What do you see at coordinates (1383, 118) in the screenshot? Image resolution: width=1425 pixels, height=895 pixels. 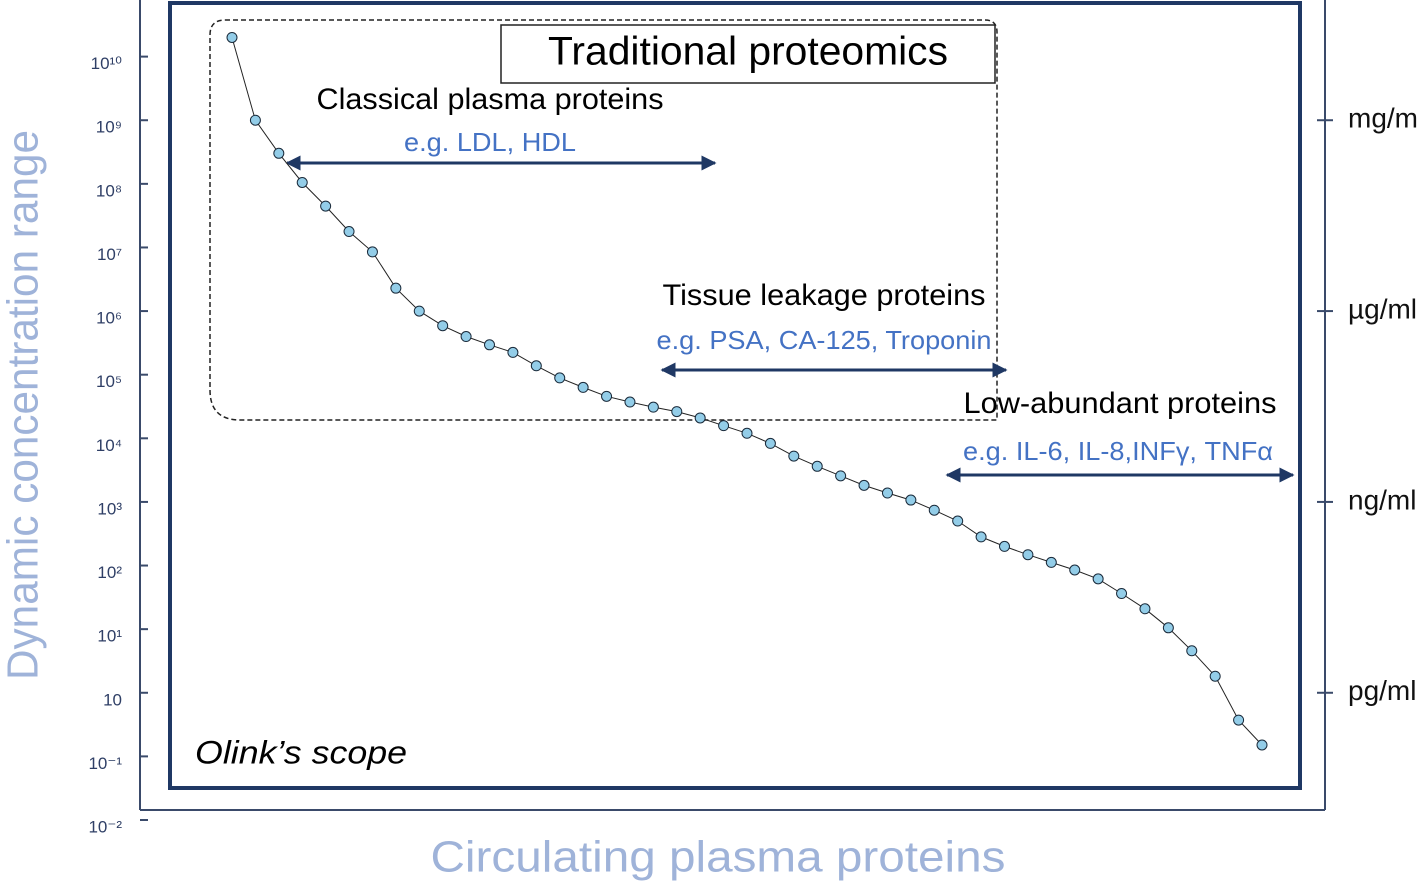 I see `y2-tick-label: mg/m` at bounding box center [1383, 118].